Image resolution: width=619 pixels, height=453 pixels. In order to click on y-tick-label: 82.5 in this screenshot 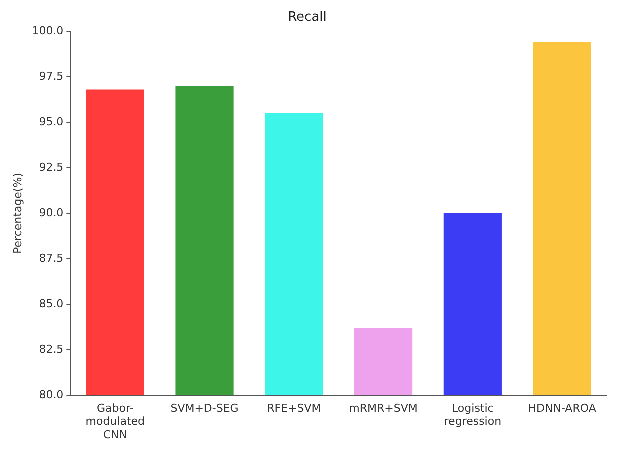, I will do `click(51, 349)`.